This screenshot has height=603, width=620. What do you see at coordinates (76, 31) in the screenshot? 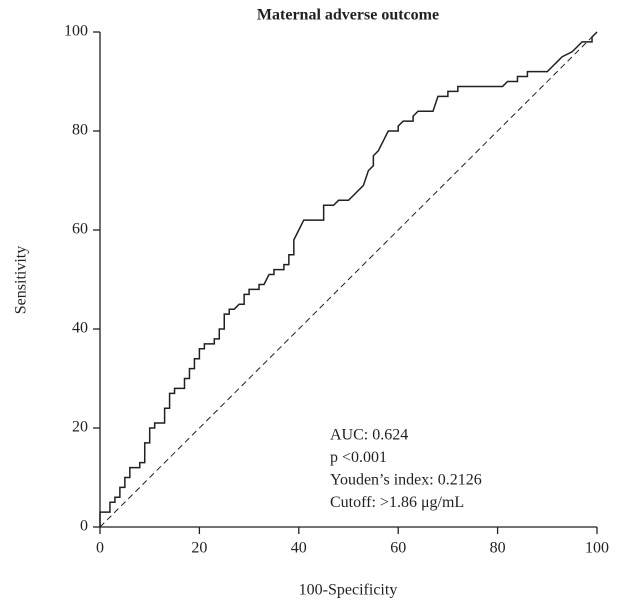
I see `y-tick-label: 100` at bounding box center [76, 31].